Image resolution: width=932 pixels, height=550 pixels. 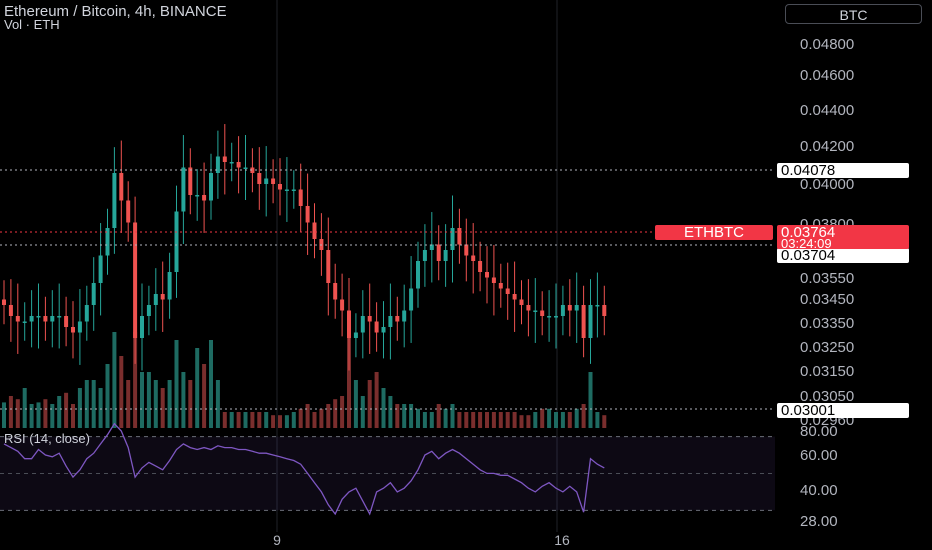 What do you see at coordinates (819, 521) in the screenshot?
I see `rsi-axis-label: 28.00` at bounding box center [819, 521].